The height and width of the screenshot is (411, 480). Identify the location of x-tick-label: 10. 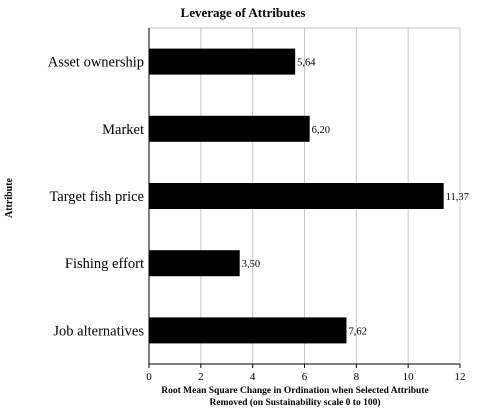
(409, 377).